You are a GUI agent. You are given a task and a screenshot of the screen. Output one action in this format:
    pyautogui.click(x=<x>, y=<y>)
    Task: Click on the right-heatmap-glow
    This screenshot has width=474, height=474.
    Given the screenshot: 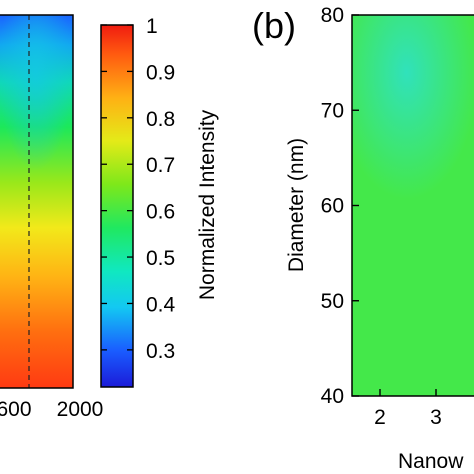 What is the action you would take?
    pyautogui.click(x=413, y=130)
    